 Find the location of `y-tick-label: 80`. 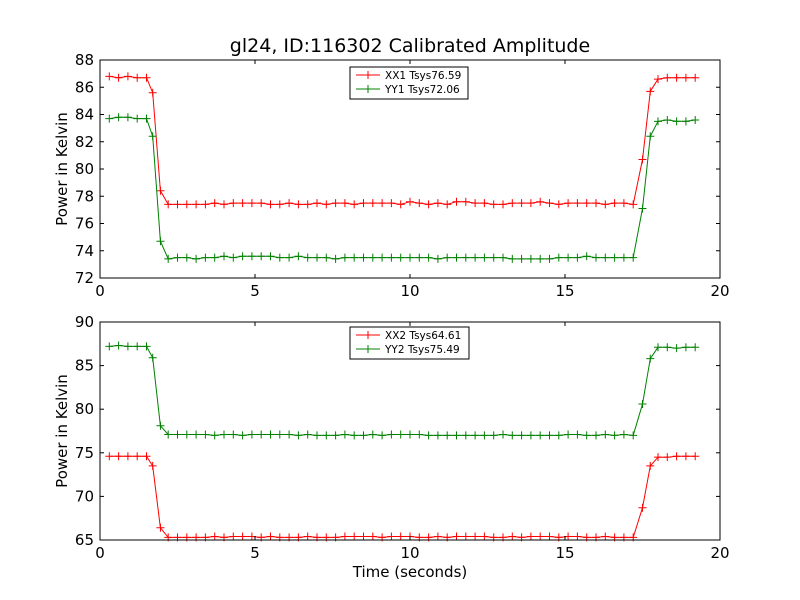

y-tick-label: 80 is located at coordinates (84, 169).